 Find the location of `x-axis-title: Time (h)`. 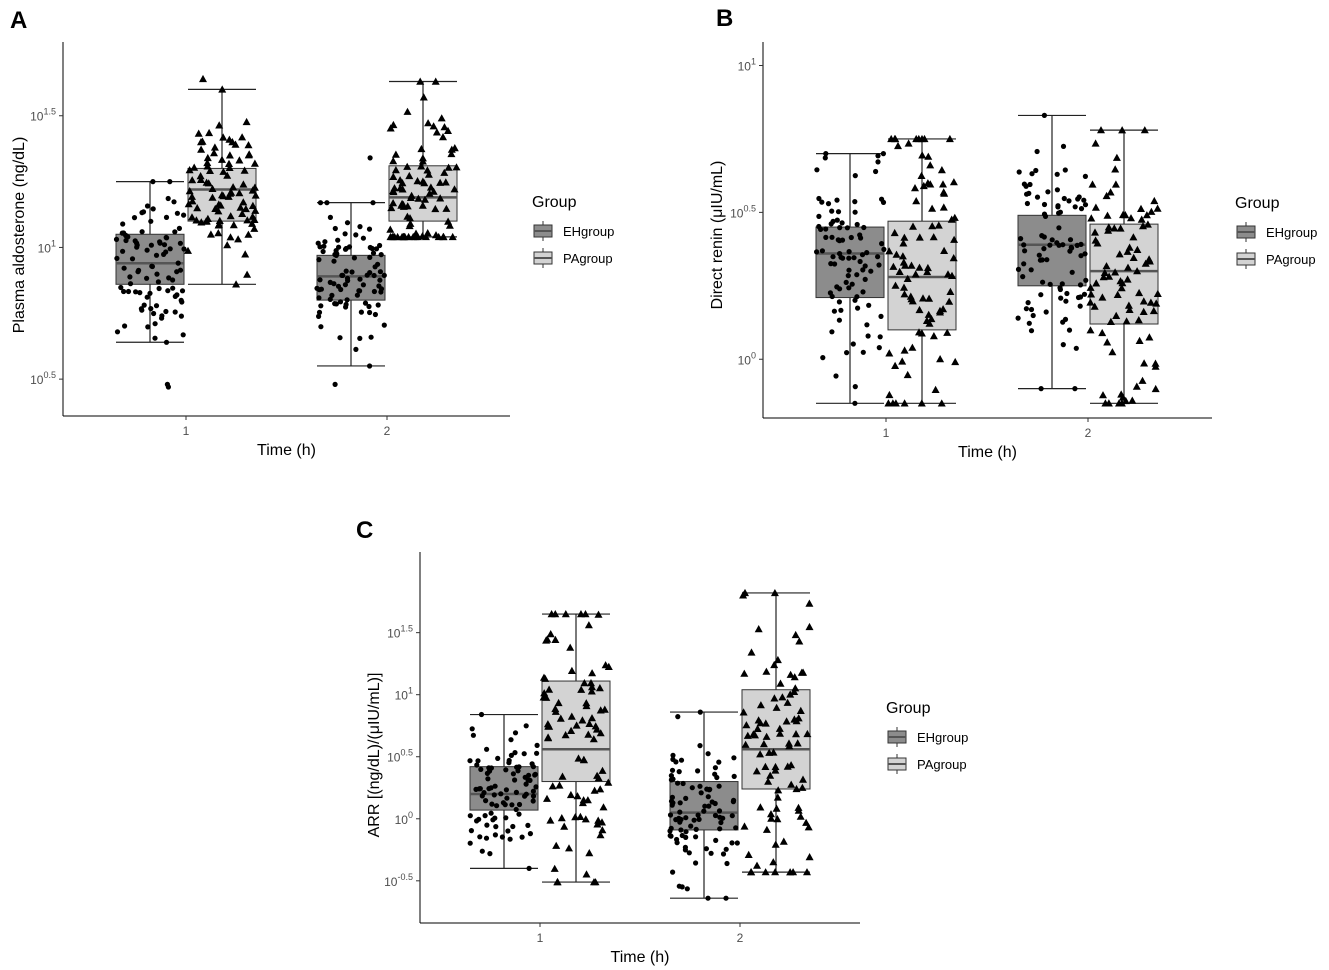

x-axis-title: Time (h) is located at coordinates (286, 450).